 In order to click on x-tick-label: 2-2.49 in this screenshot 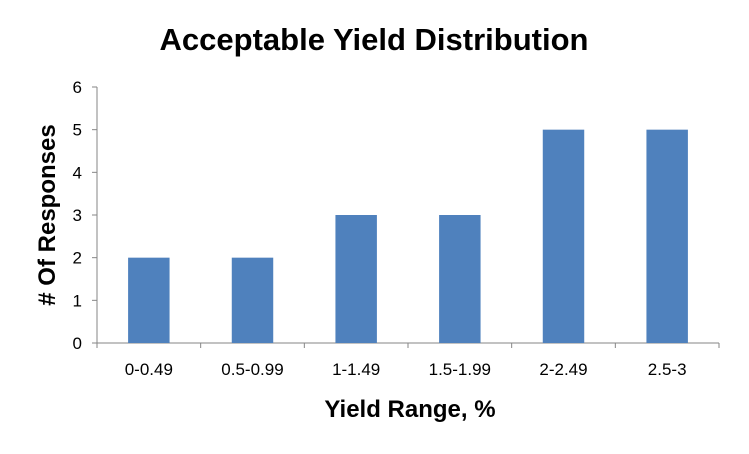, I will do `click(563, 369)`.